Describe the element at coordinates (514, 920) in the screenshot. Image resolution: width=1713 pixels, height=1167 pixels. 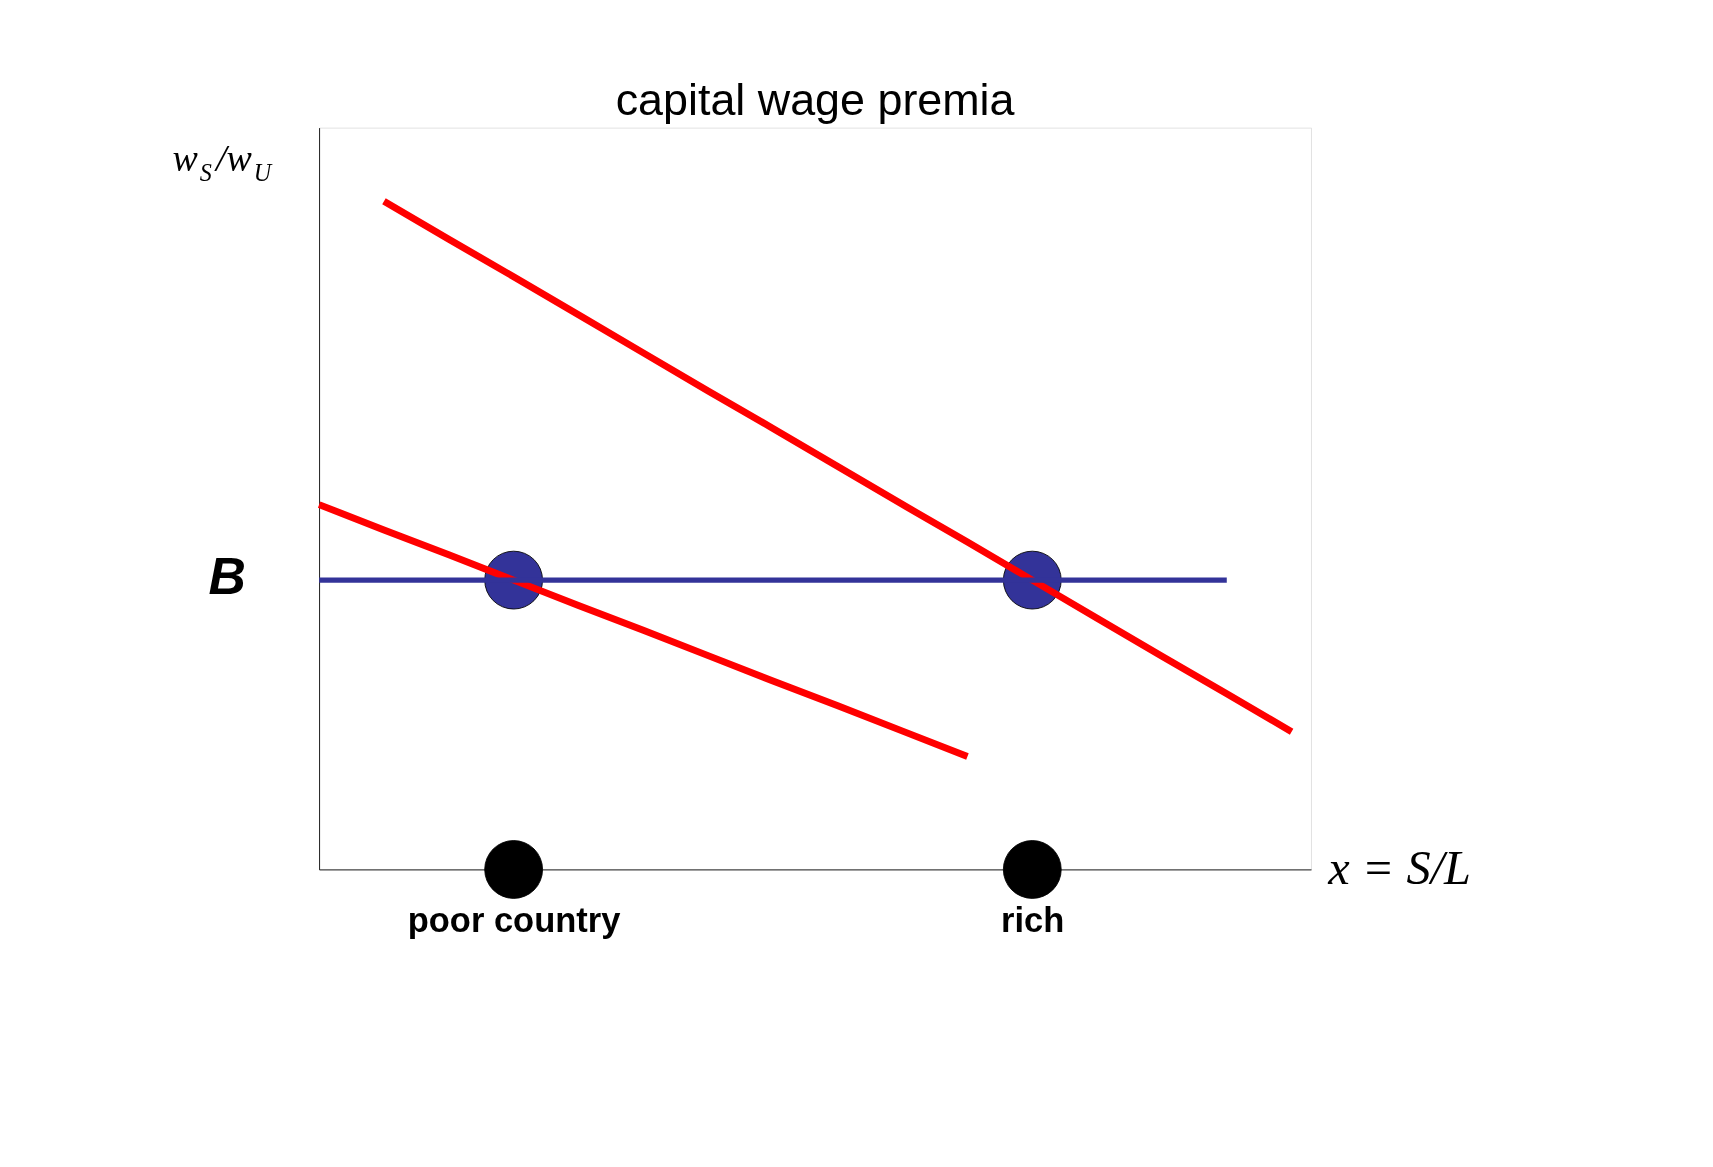
I see `x-tick-label: poor country` at that location.